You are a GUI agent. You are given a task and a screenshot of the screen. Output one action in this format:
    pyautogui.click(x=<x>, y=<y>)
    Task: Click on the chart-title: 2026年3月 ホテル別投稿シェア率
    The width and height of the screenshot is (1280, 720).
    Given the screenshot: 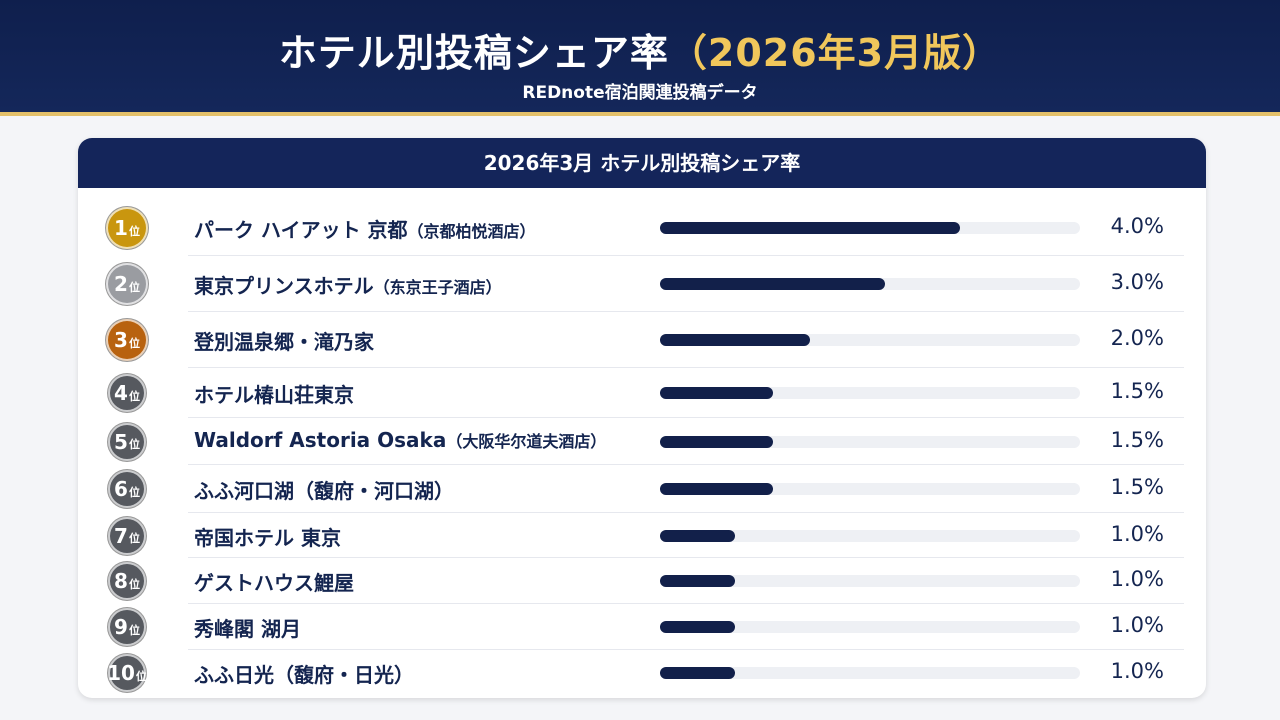 What is the action you would take?
    pyautogui.click(x=642, y=163)
    